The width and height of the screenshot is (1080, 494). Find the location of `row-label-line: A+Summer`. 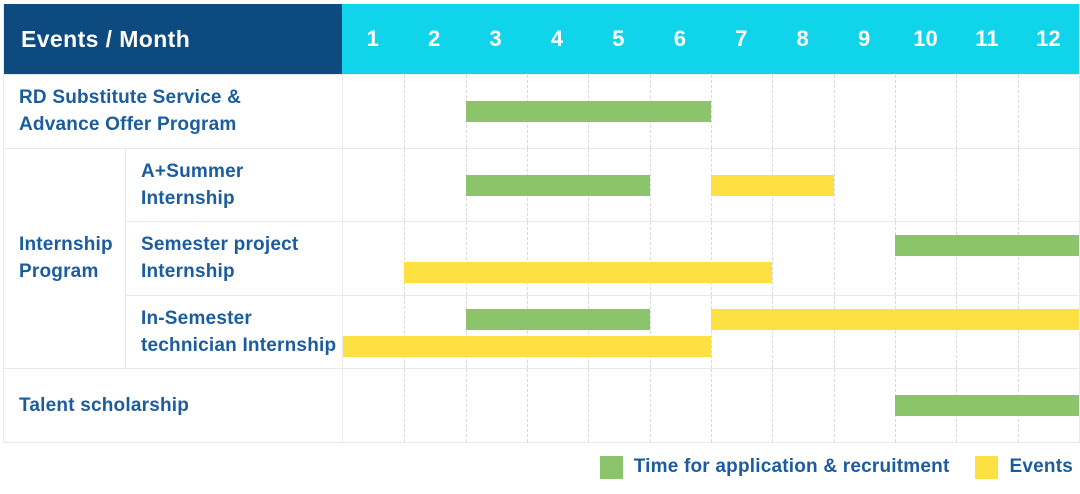

row-label-line: A+Summer is located at coordinates (192, 171).